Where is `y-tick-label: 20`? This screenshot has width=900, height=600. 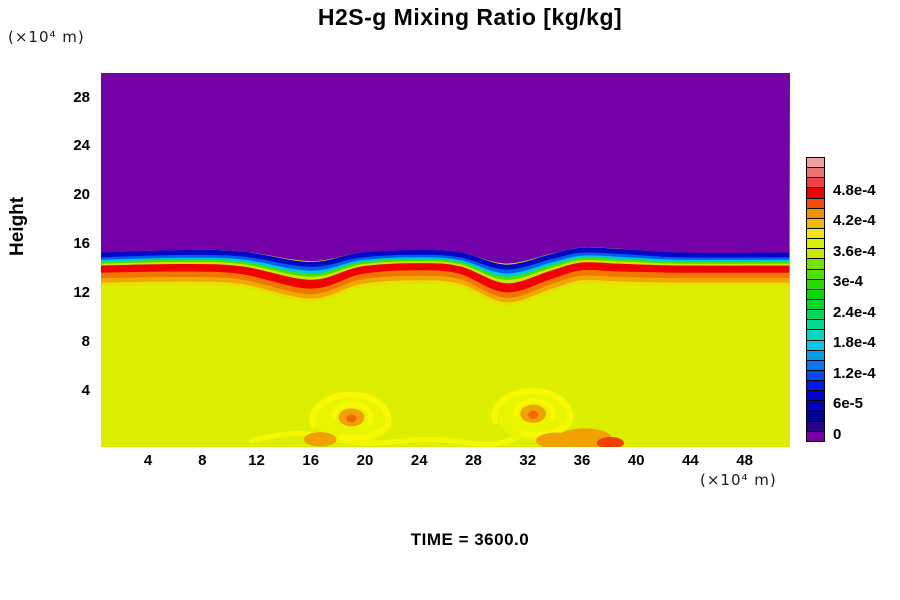
y-tick-label: 20 is located at coordinates (81, 195).